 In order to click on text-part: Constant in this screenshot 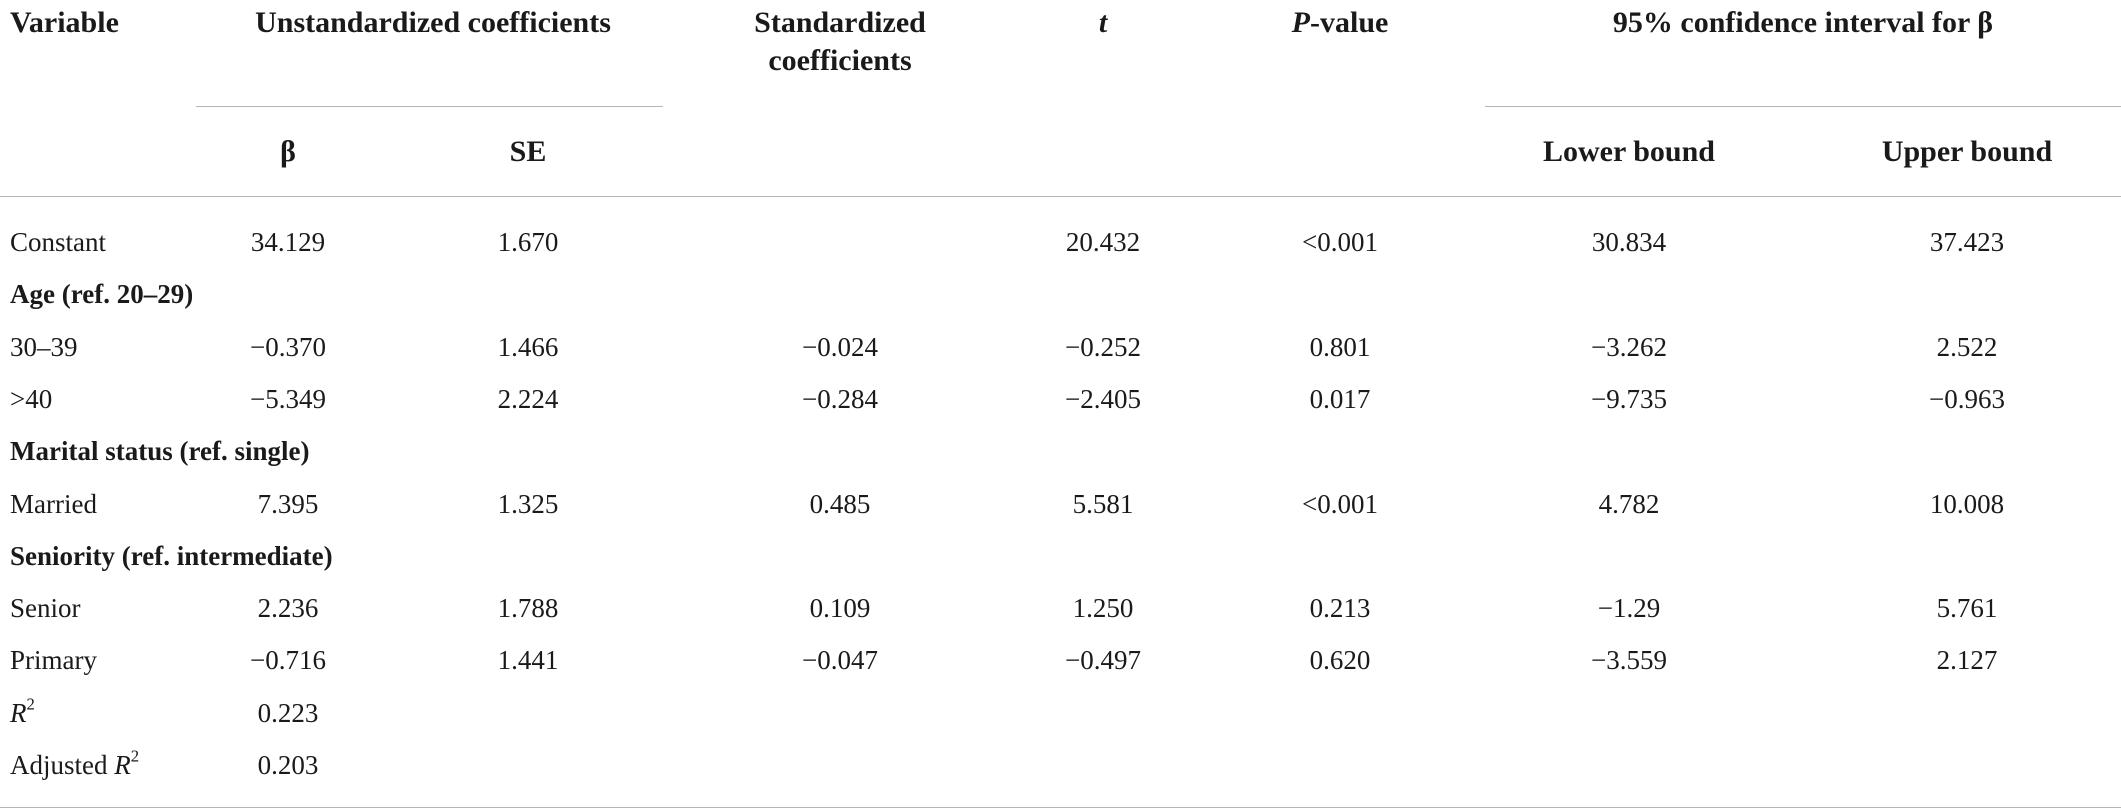, I will do `click(58, 242)`.